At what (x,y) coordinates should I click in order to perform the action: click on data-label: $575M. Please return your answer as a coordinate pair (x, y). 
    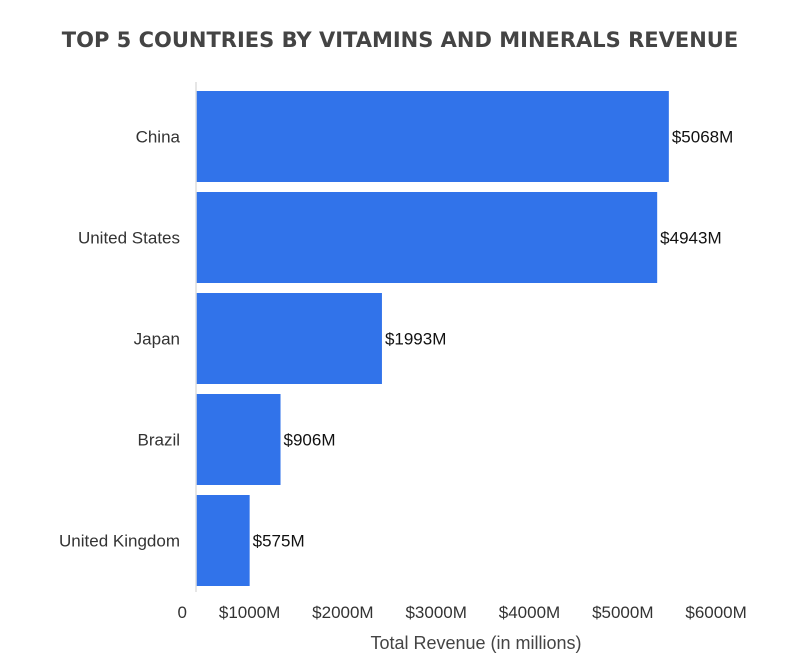
    Looking at the image, I should click on (279, 541).